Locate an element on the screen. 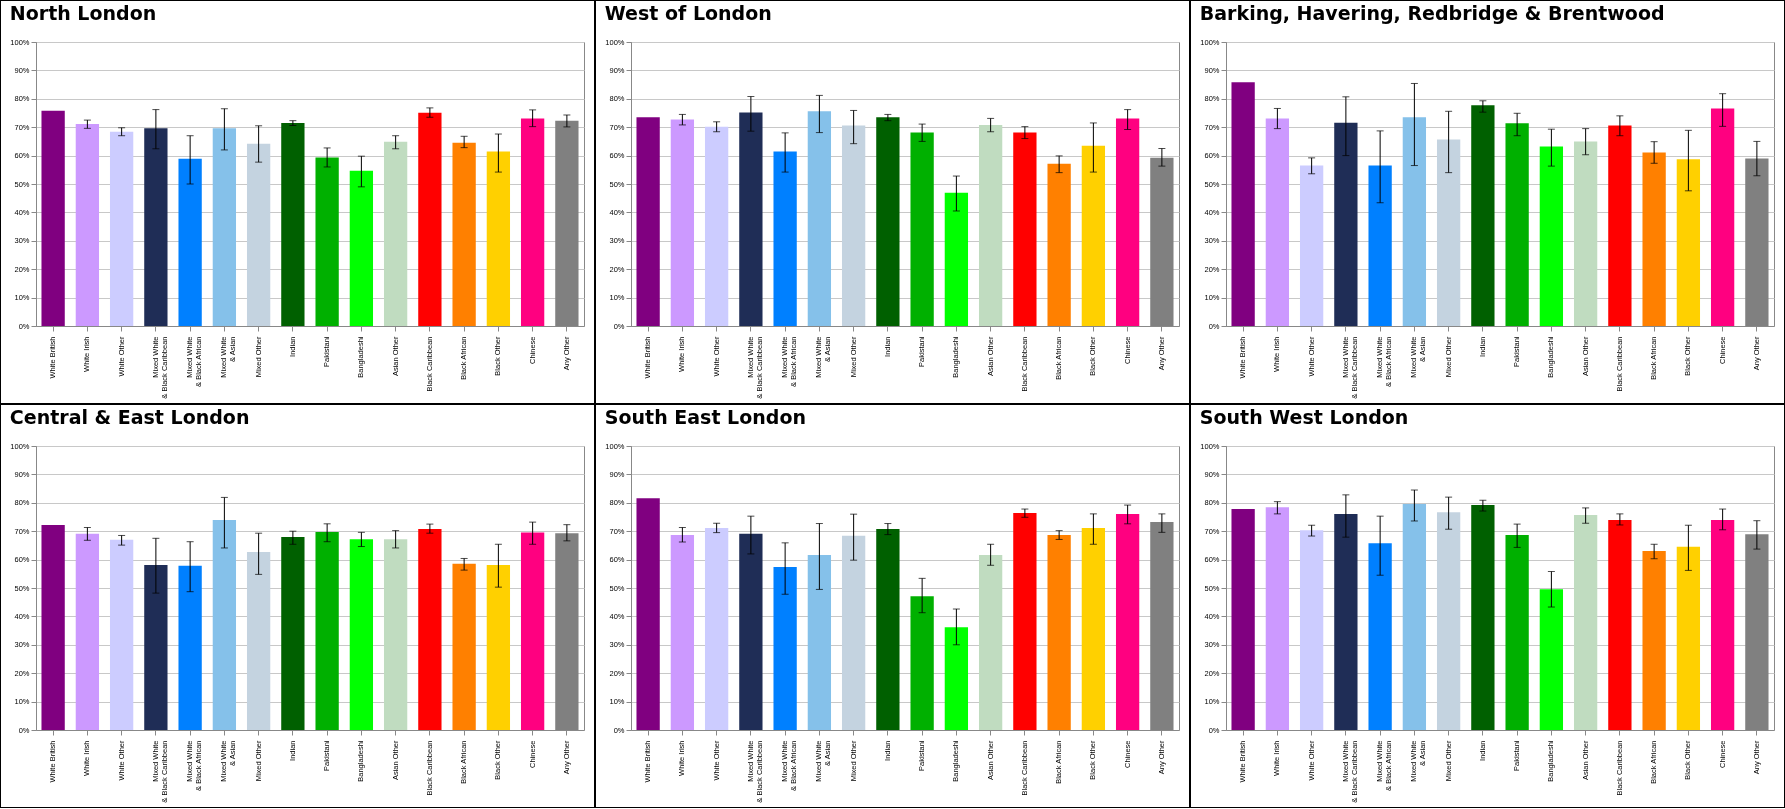 The width and height of the screenshot is (1785, 809). chart-title: Barking, Havering, Redbridge & Brentwood is located at coordinates (1432, 13).